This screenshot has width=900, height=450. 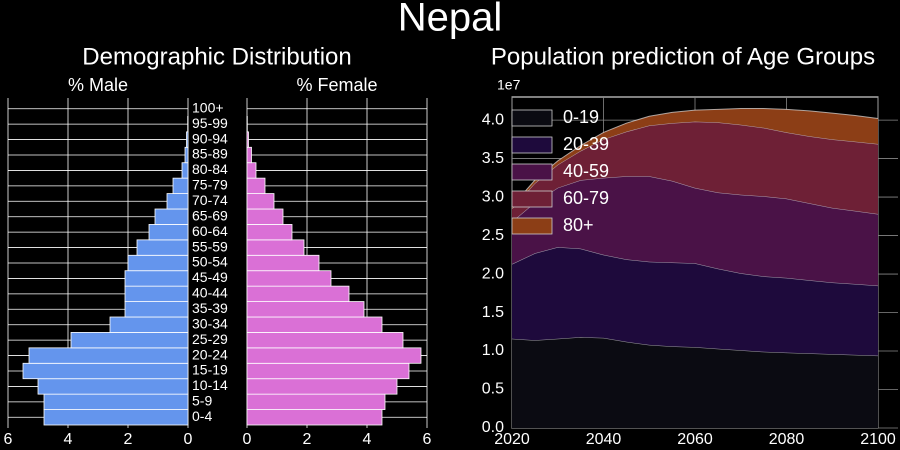 What do you see at coordinates (493, 350) in the screenshot?
I see `y-tick-label: 1.0` at bounding box center [493, 350].